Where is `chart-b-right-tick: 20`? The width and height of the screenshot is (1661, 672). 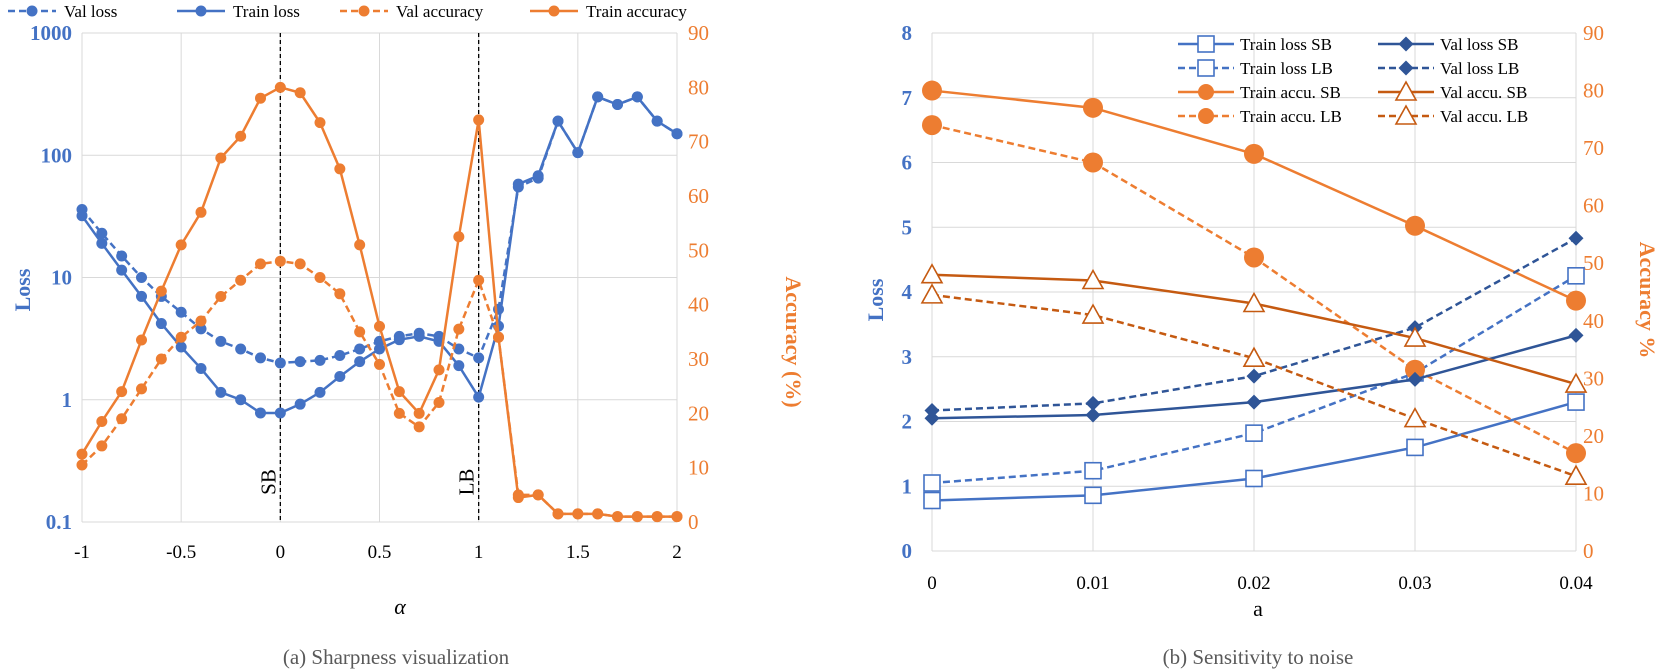
chart-b-right-tick: 20 is located at coordinates (1593, 436).